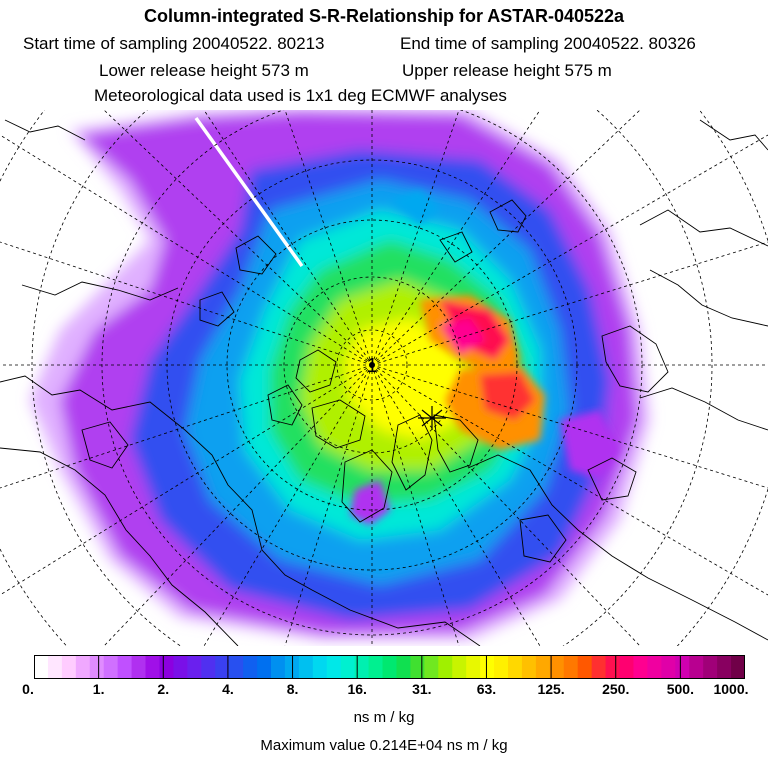 Image resolution: width=768 pixels, height=768 pixels. Describe the element at coordinates (432, 418) in the screenshot. I see `release-marker` at that location.